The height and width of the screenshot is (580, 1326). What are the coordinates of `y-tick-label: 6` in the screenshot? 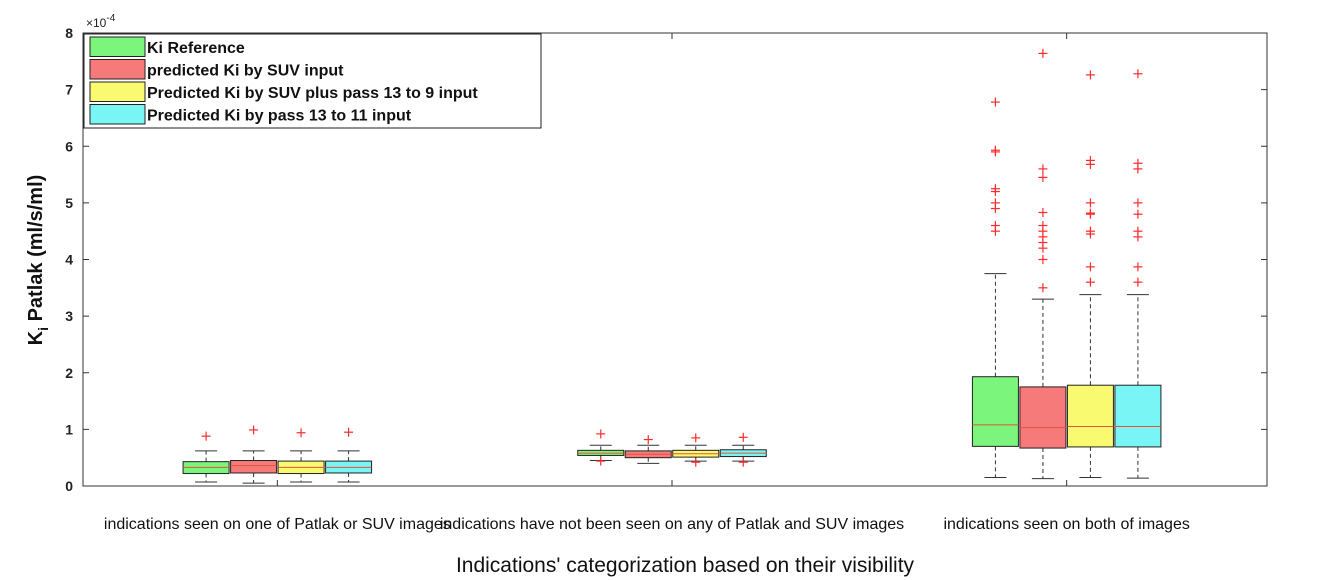 It's located at (69, 146).